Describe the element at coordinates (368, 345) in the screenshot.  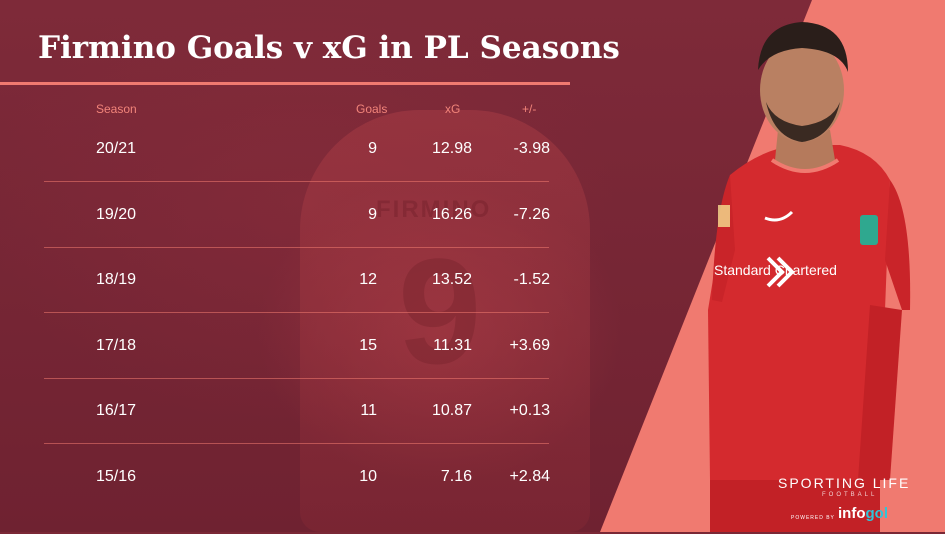
I see `goals-cell: 15` at that location.